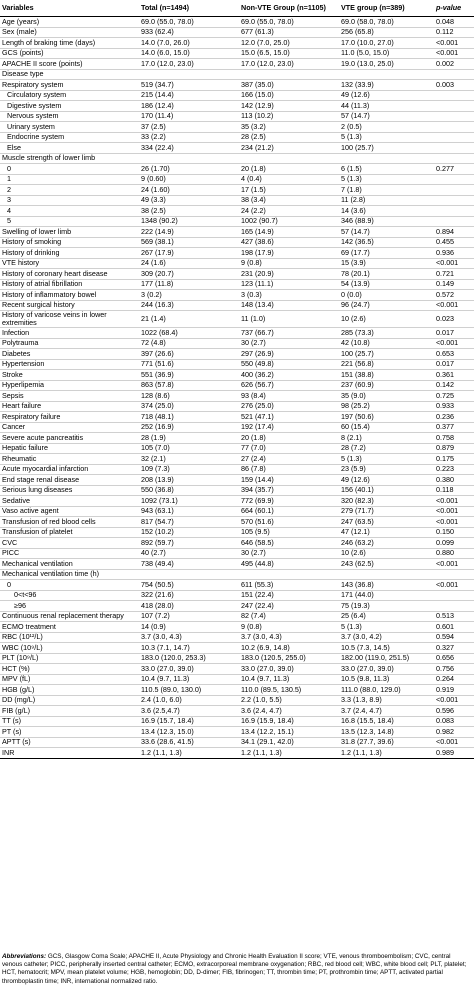  I want to click on total-cell: 222 (14.9), so click(189, 232).